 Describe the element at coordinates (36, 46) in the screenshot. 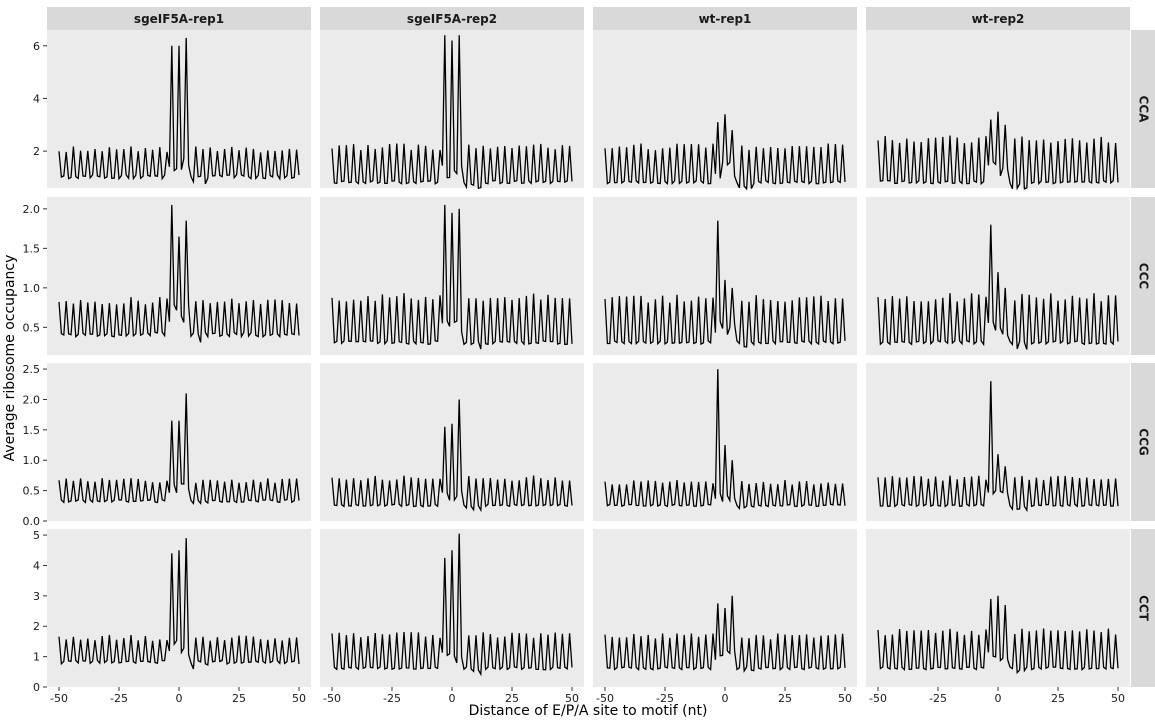

I see `y-tick-label: 6` at that location.